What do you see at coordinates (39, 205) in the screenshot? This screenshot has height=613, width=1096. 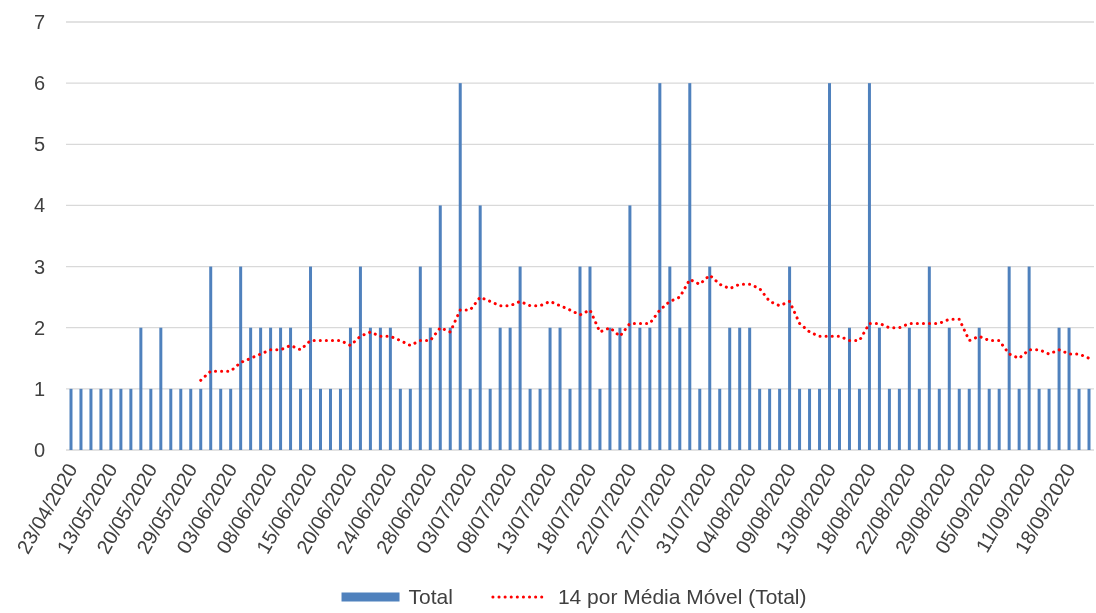 I see `y-tick-label: 4` at bounding box center [39, 205].